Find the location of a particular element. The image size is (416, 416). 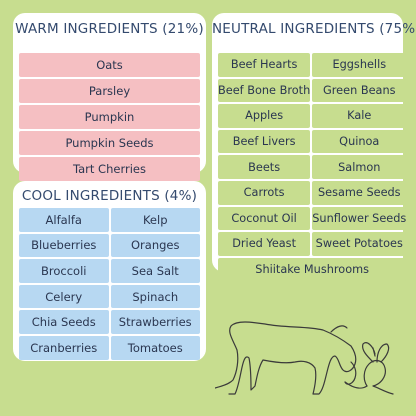

cool-ingredient: Chia Seeds is located at coordinates (64, 322).